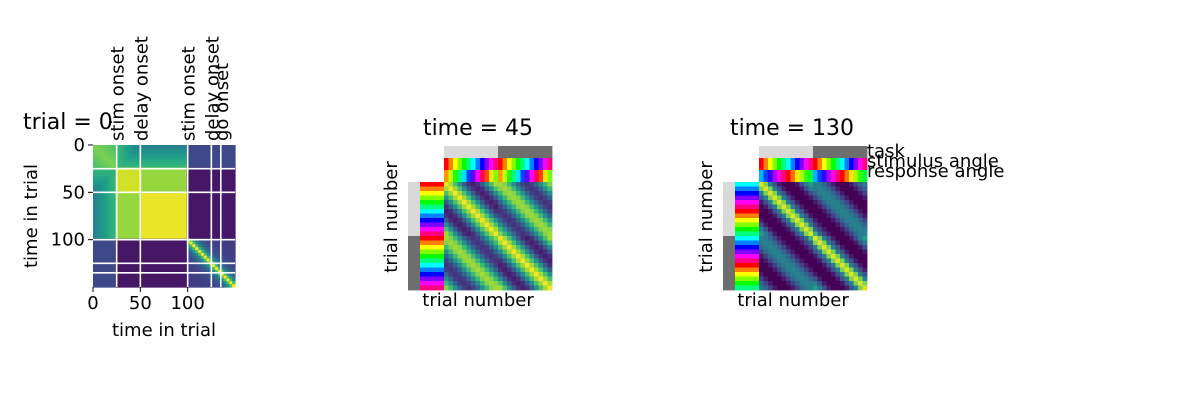 The image size is (1200, 400). What do you see at coordinates (793, 300) in the screenshot?
I see `panel3-x-label: trial number` at bounding box center [793, 300].